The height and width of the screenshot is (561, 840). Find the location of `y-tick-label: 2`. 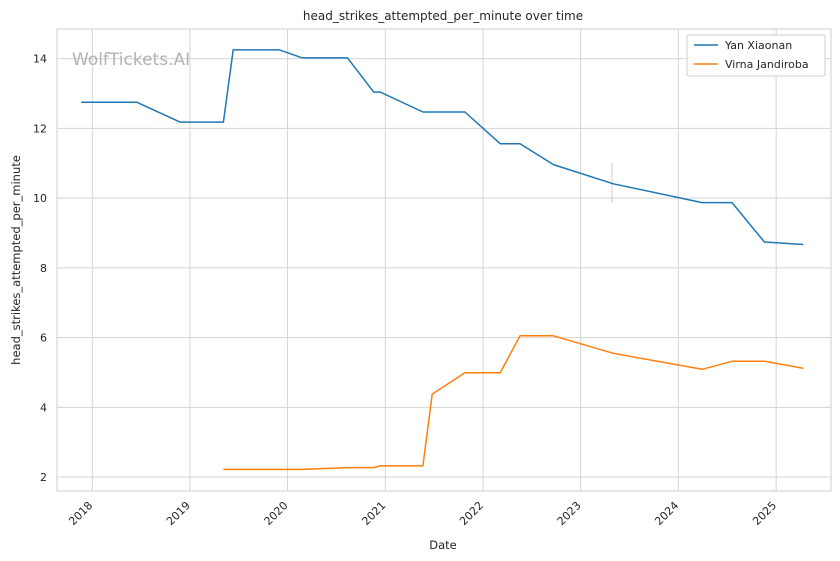

y-tick-label: 2 is located at coordinates (43, 477).